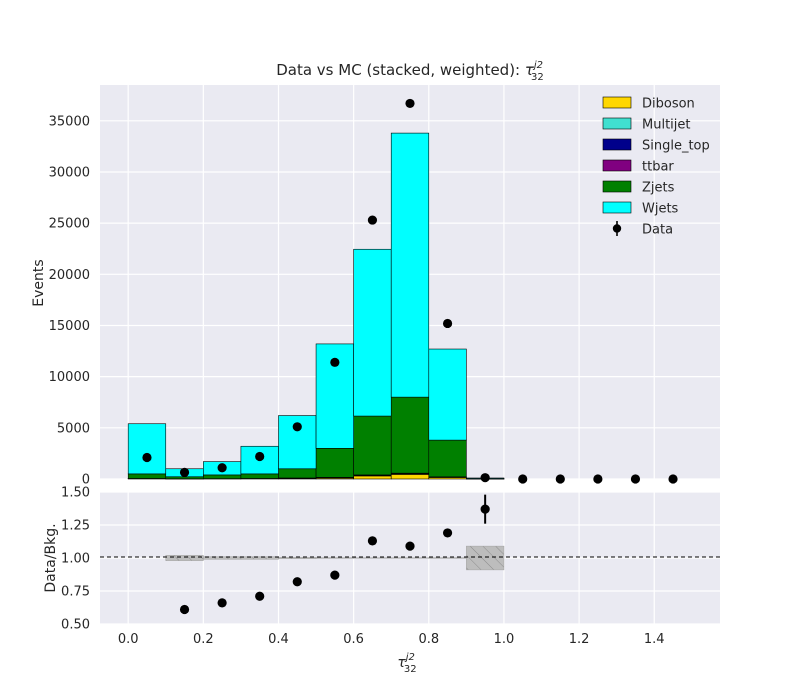 This screenshot has width=800, height=700. I want to click on ratio-y-axis-label: Data/Bkg., so click(51, 557).